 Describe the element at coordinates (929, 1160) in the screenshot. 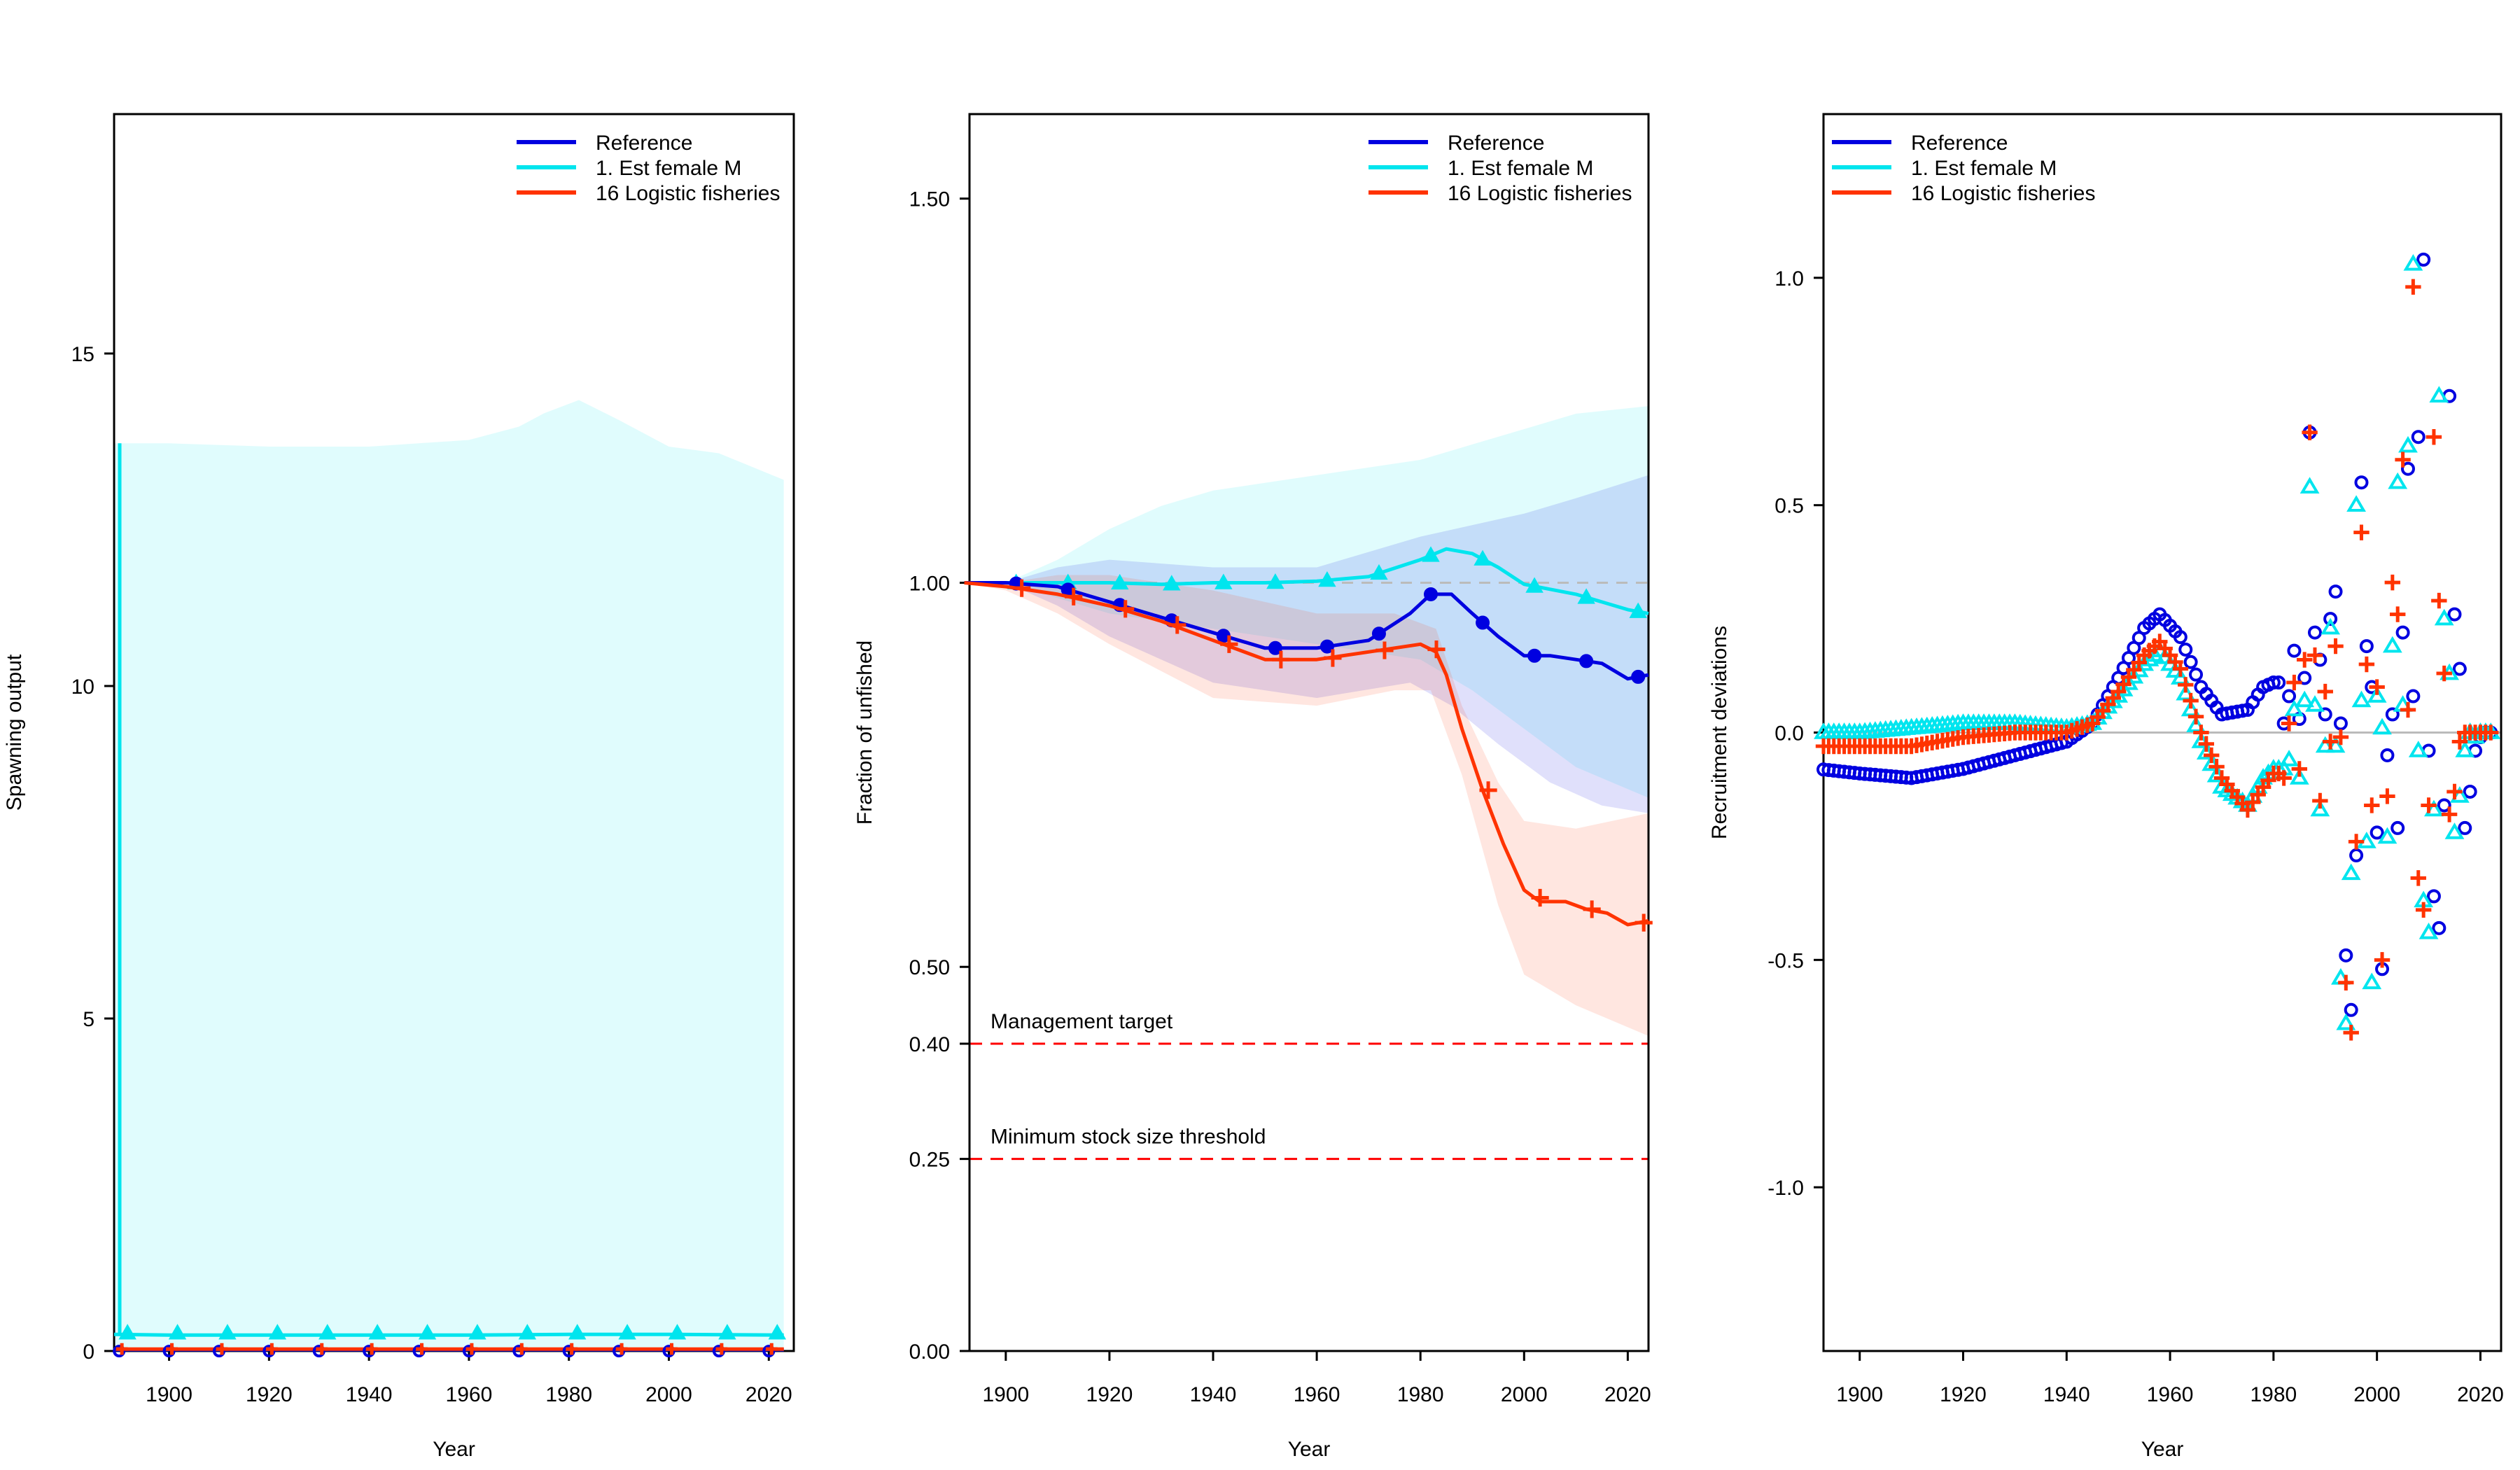

I see `y-tick-label: 0.25` at that location.